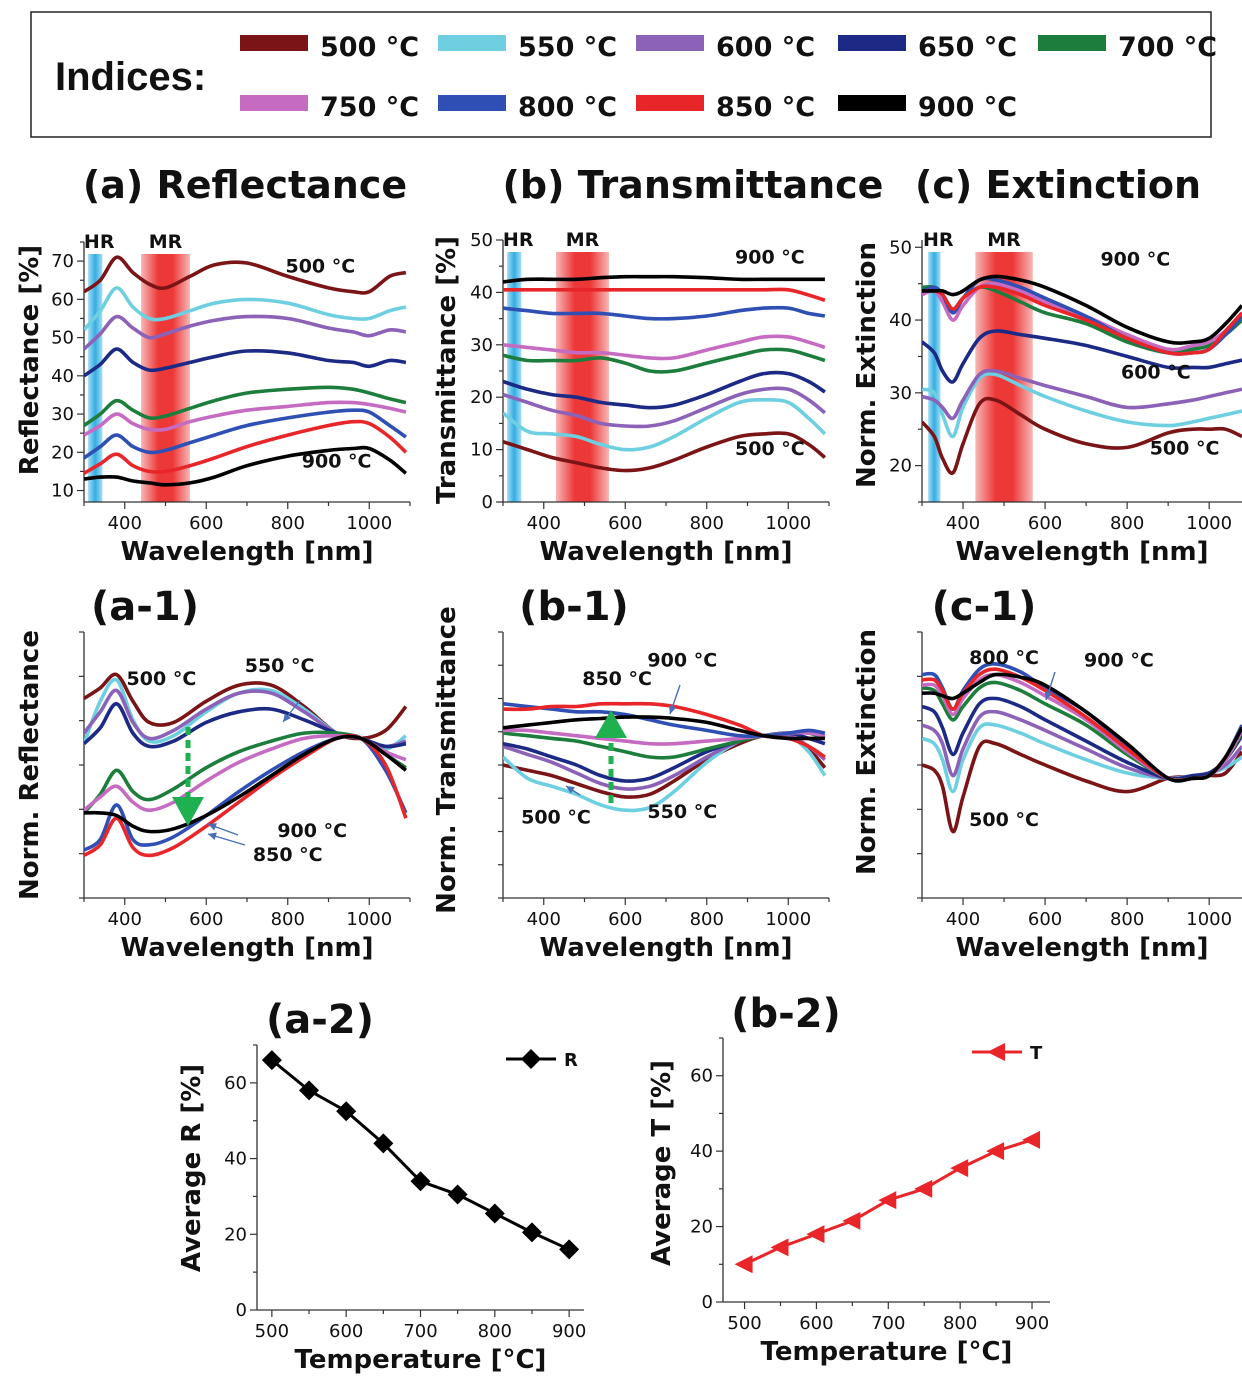 The width and height of the screenshot is (1242, 1378). I want to click on y-tick-label: 50, so click(481, 240).